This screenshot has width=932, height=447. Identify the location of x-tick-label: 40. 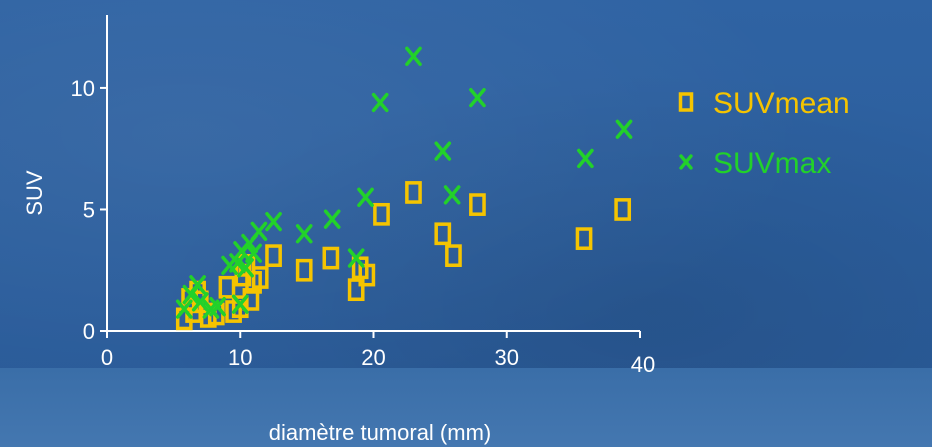
(643, 364).